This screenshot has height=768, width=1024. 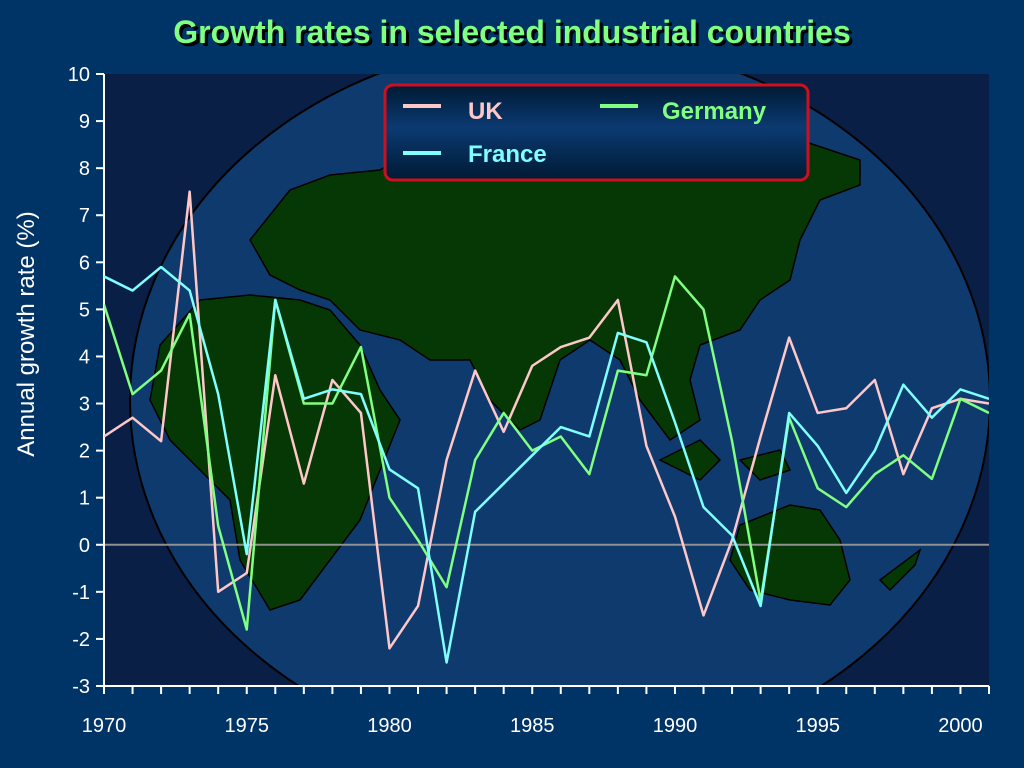 What do you see at coordinates (790, 555) in the screenshot?
I see `land-australia` at bounding box center [790, 555].